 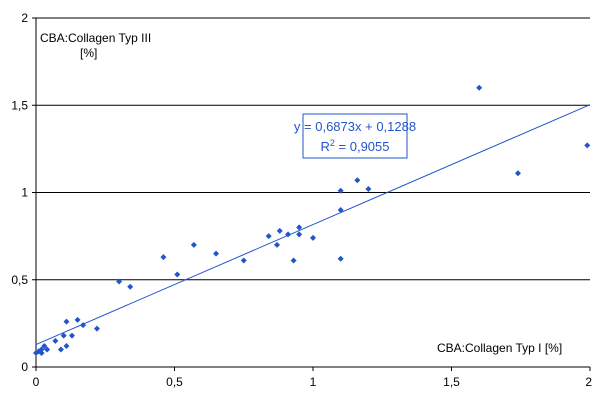 What do you see at coordinates (588, 382) in the screenshot?
I see `x-tick-label-4: 2` at bounding box center [588, 382].